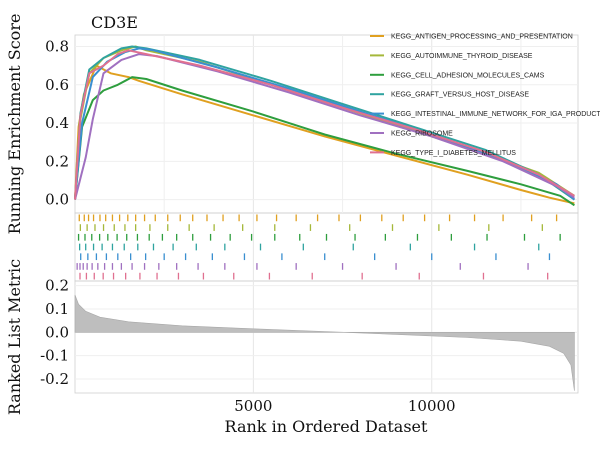 The image size is (600, 452). I want to click on legend-label: KEGG_AUTOIMMUNE_THYROID_DISEASE, so click(462, 56).